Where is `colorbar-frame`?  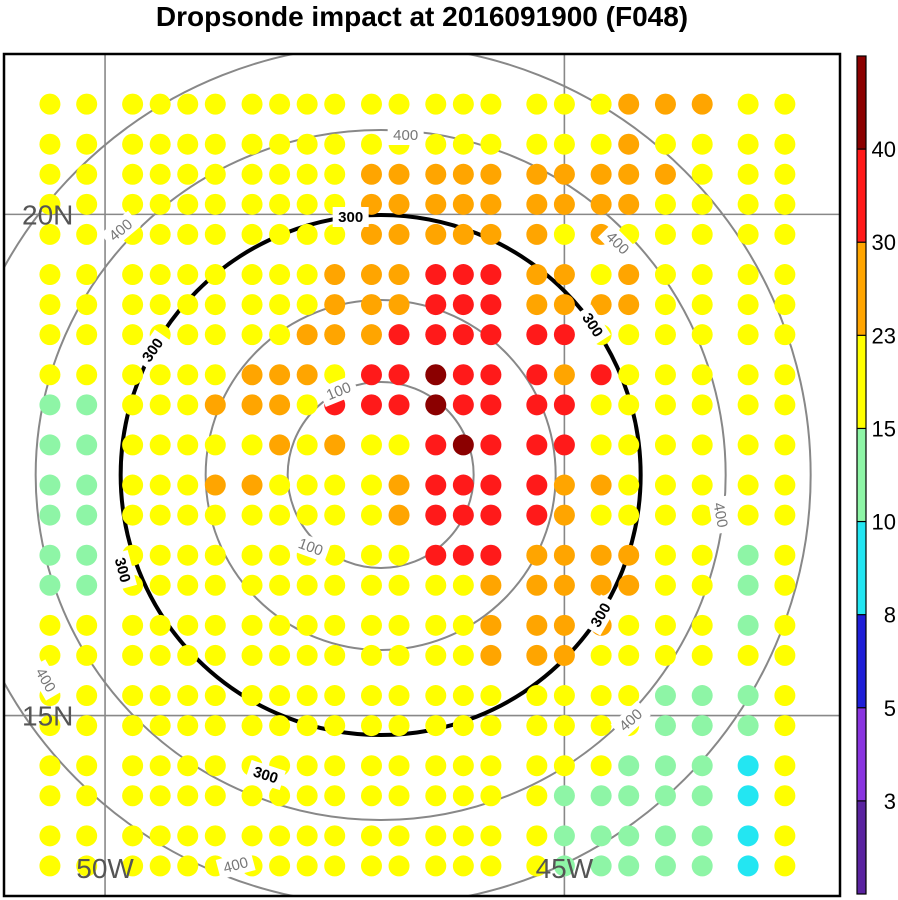 colorbar-frame is located at coordinates (861, 475).